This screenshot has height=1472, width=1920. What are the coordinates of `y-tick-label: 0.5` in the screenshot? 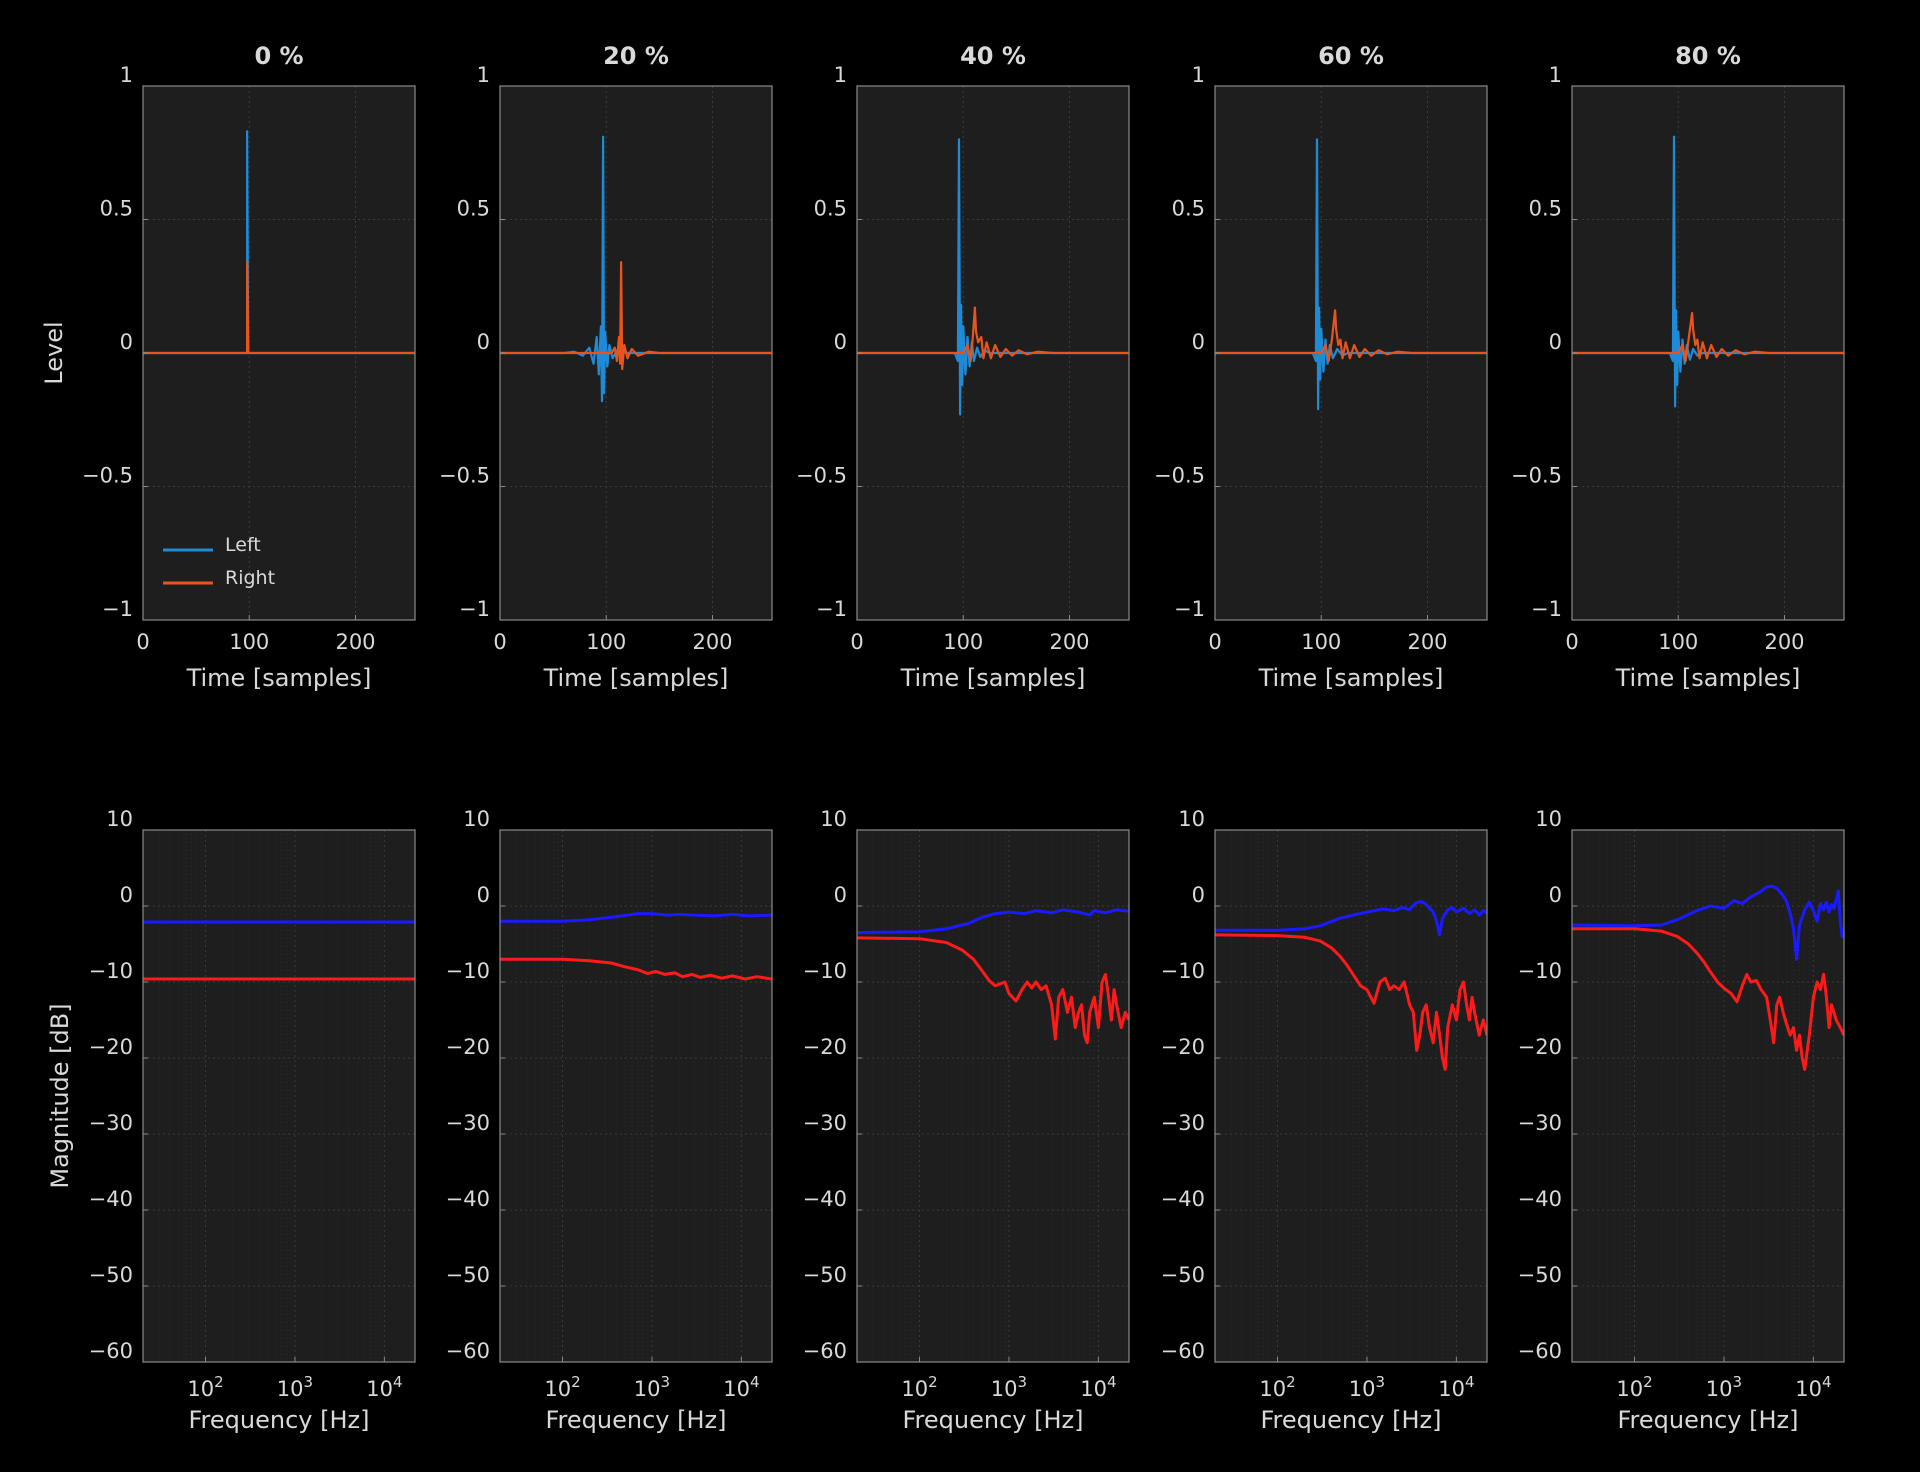 It's located at (830, 209).